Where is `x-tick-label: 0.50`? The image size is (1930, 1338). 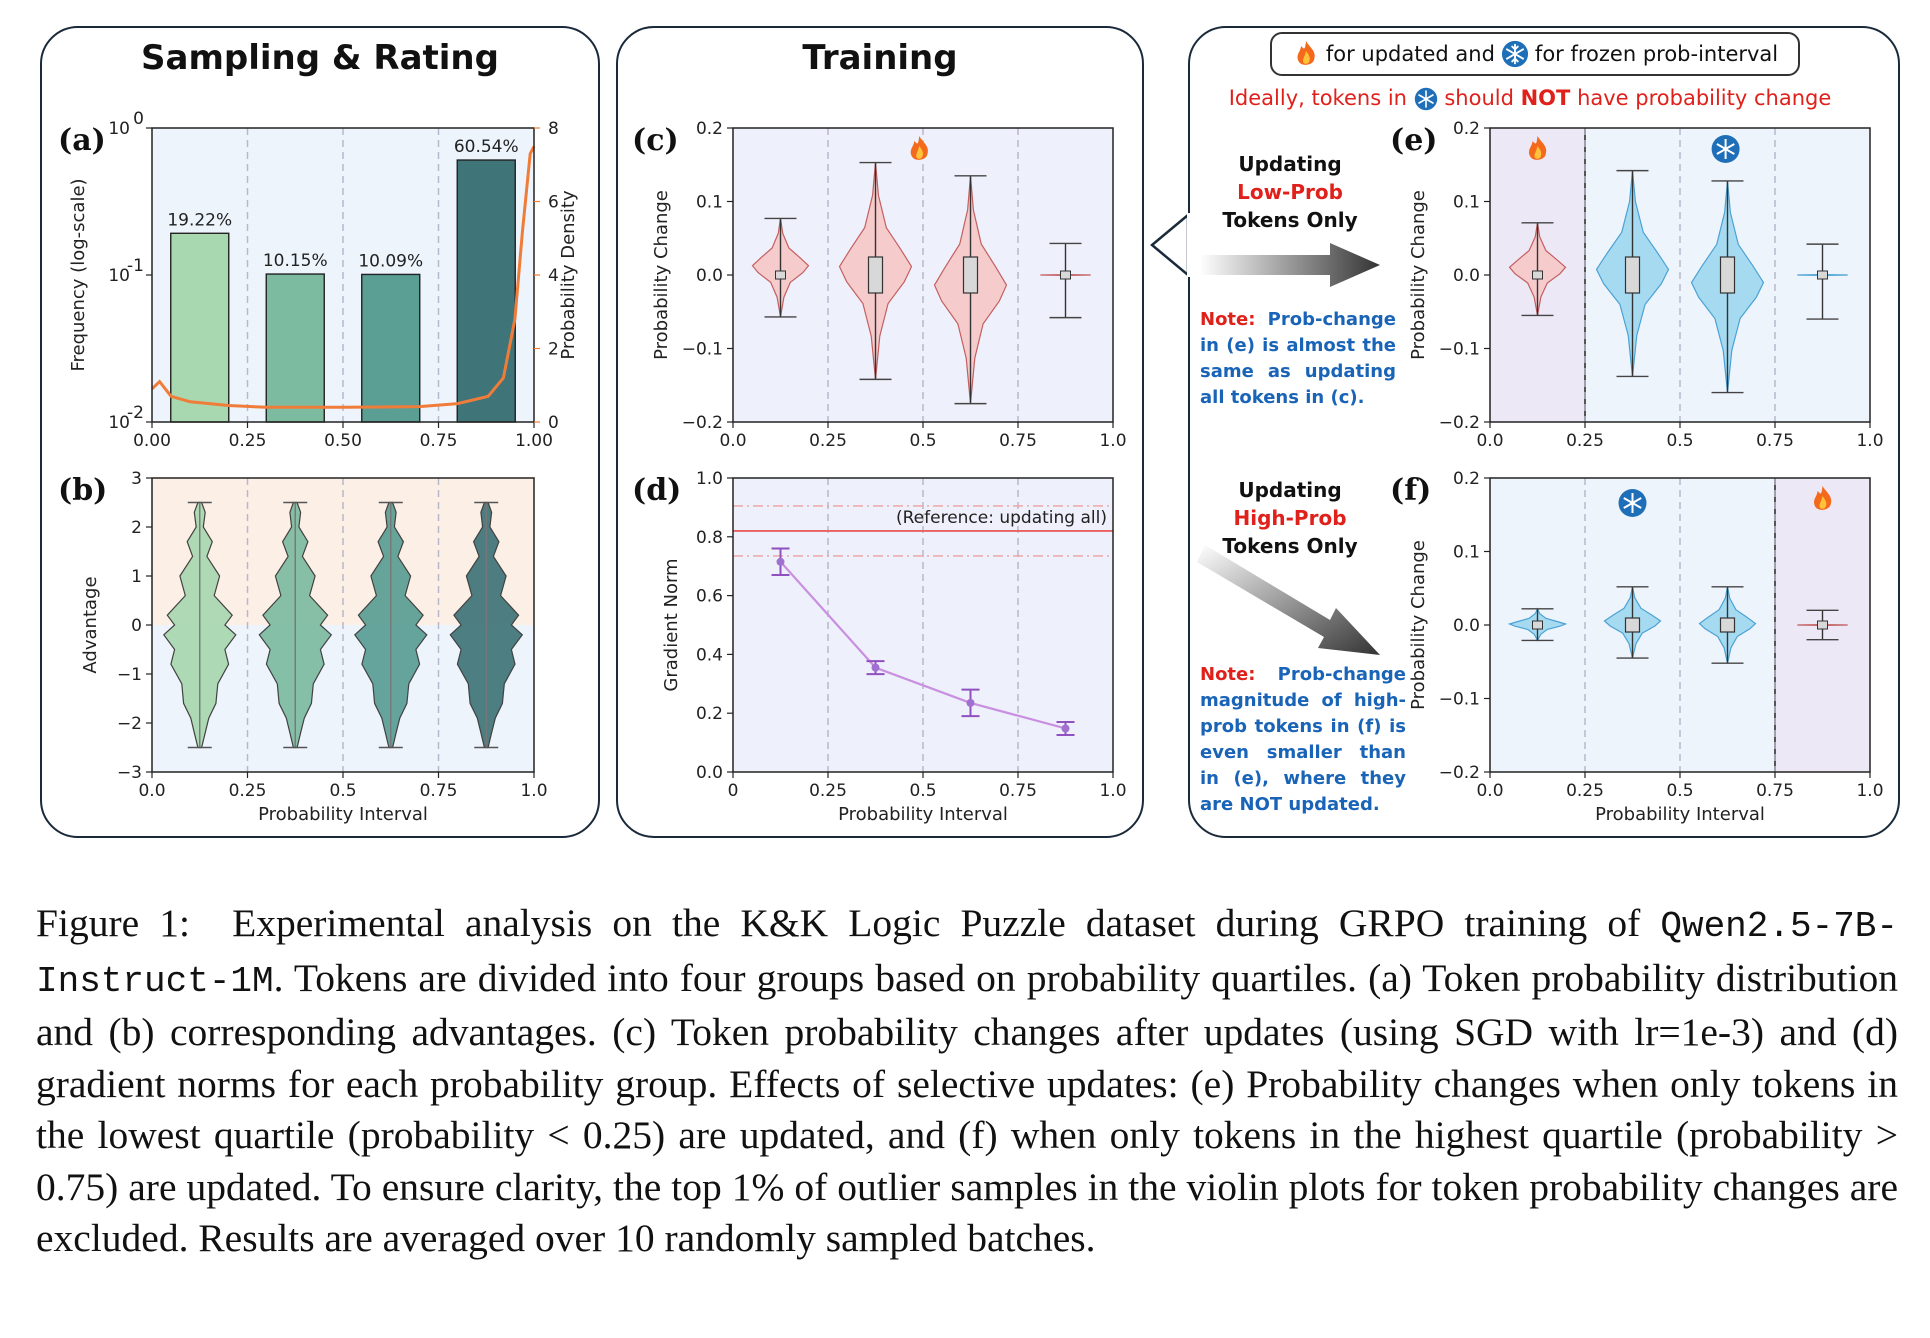
x-tick-label: 0.50 is located at coordinates (343, 441).